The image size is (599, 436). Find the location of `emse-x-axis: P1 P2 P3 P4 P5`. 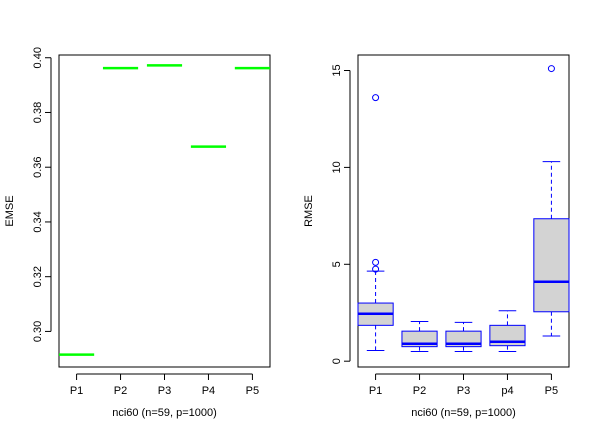

emse-x-axis: P1 P2 P3 P4 P5 is located at coordinates (164, 385).